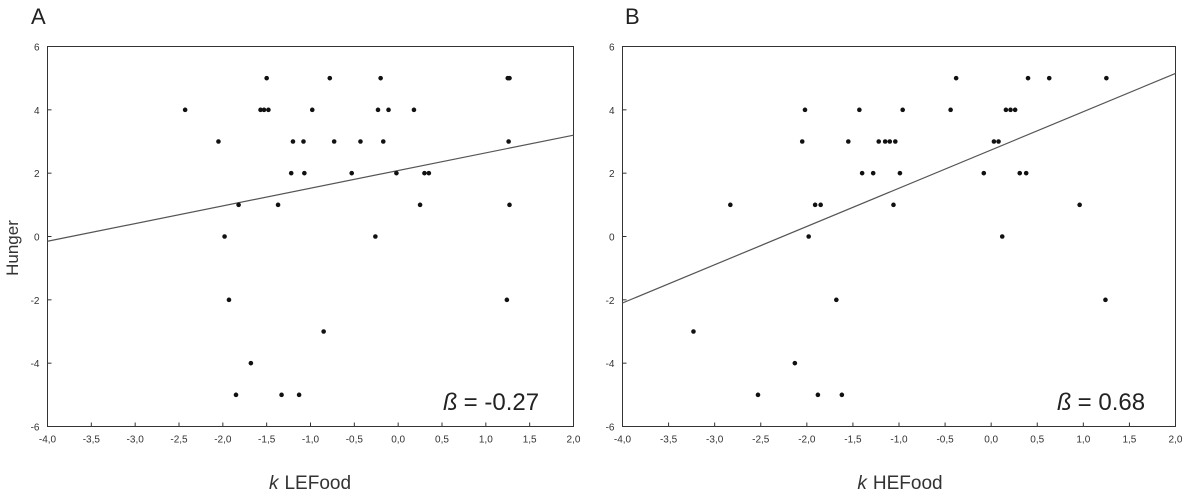 Image resolution: width=1200 pixels, height=499 pixels. What do you see at coordinates (610, 301) in the screenshot?
I see `panel-b-y-tick-label: -2` at bounding box center [610, 301].